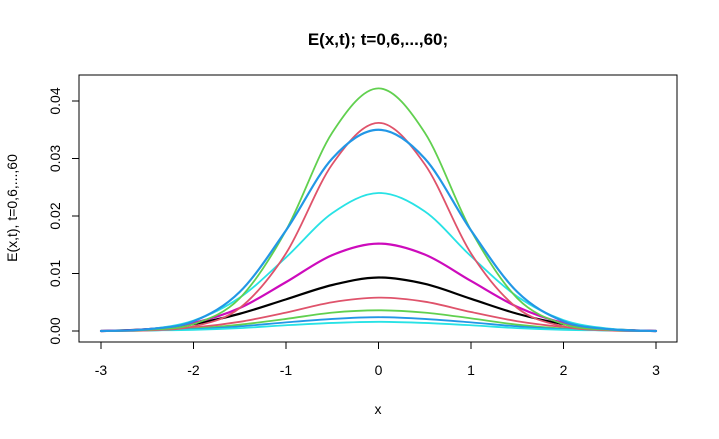 The height and width of the screenshot is (439, 719). I want to click on x-tick-label: 1, so click(471, 370).